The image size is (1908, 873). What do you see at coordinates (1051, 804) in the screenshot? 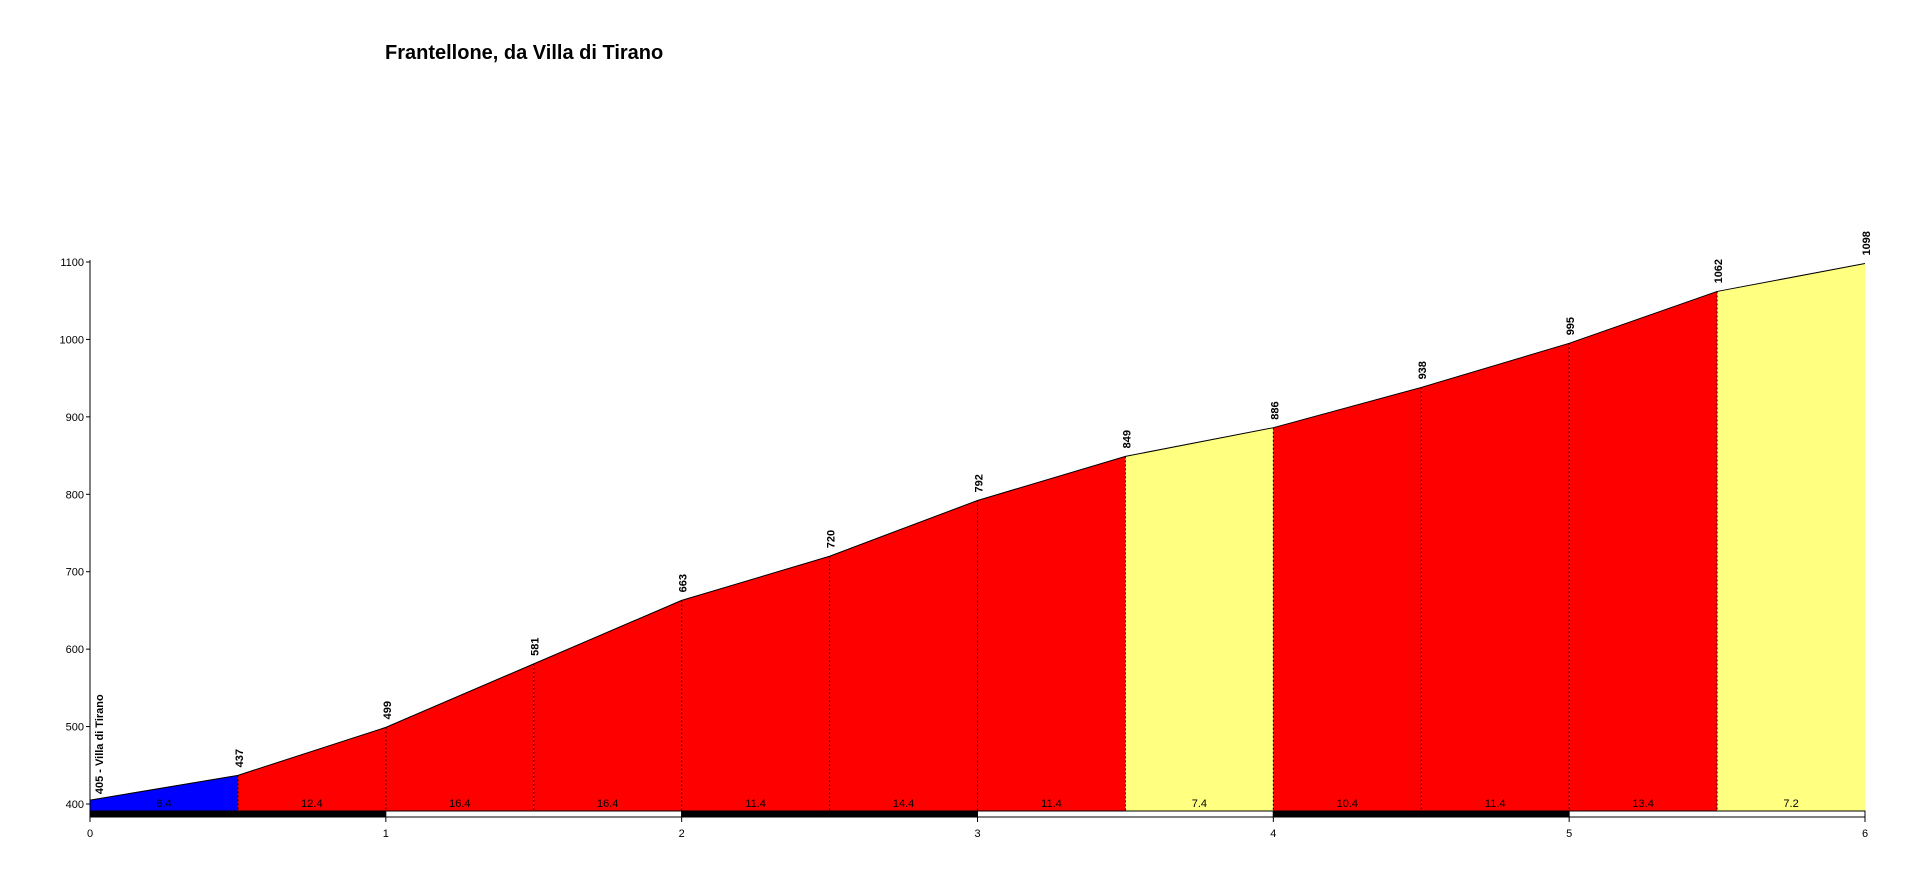
I see `gradient-label-6: 11.4` at bounding box center [1051, 804].